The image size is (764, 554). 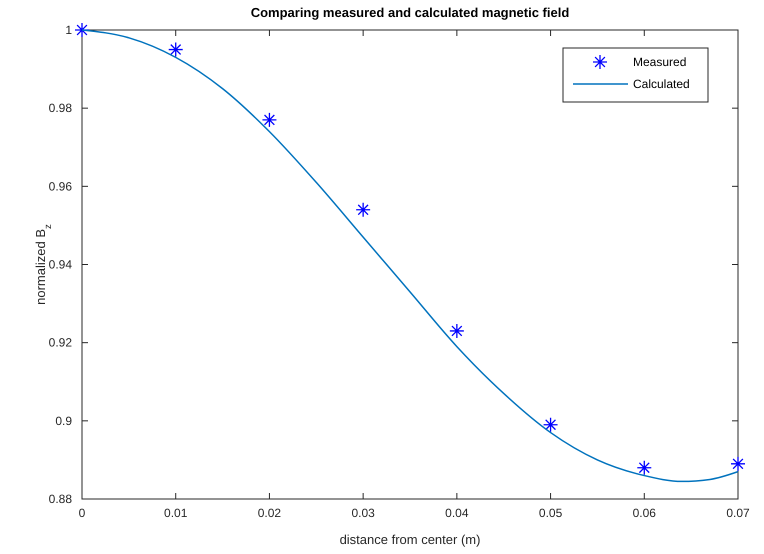 I want to click on y-tick-label: 1, so click(x=68, y=30).